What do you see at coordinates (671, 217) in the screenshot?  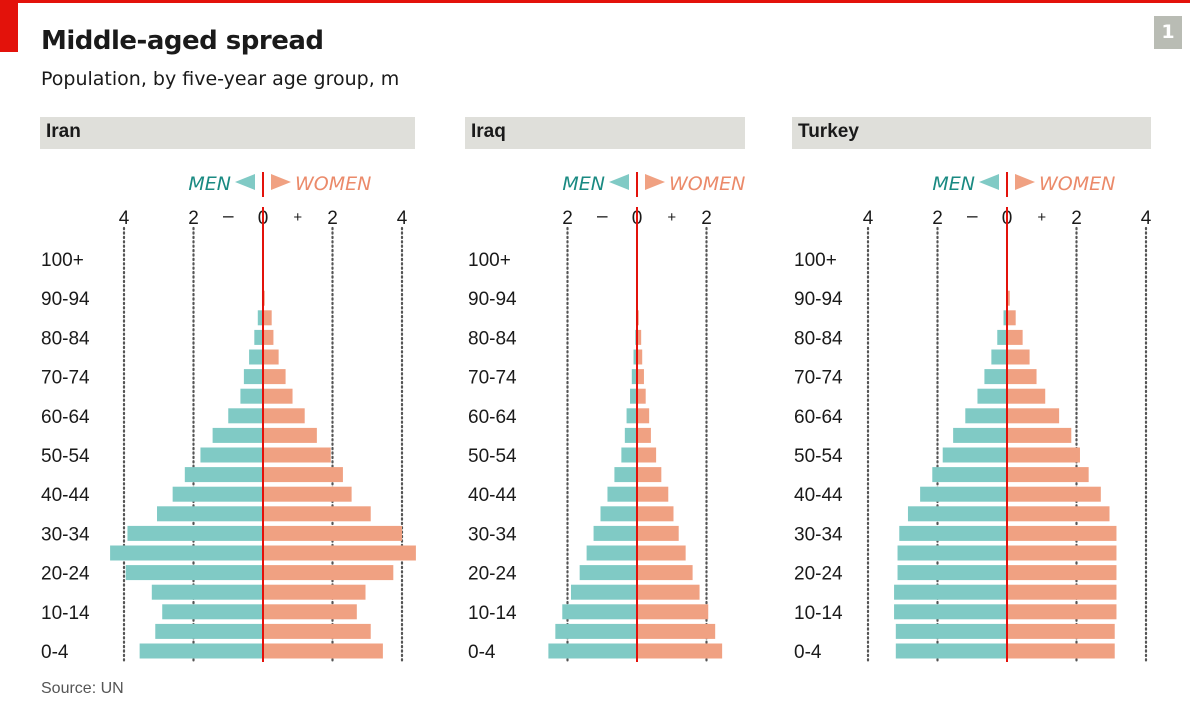 I see `iraq-plus-sign: +` at bounding box center [671, 217].